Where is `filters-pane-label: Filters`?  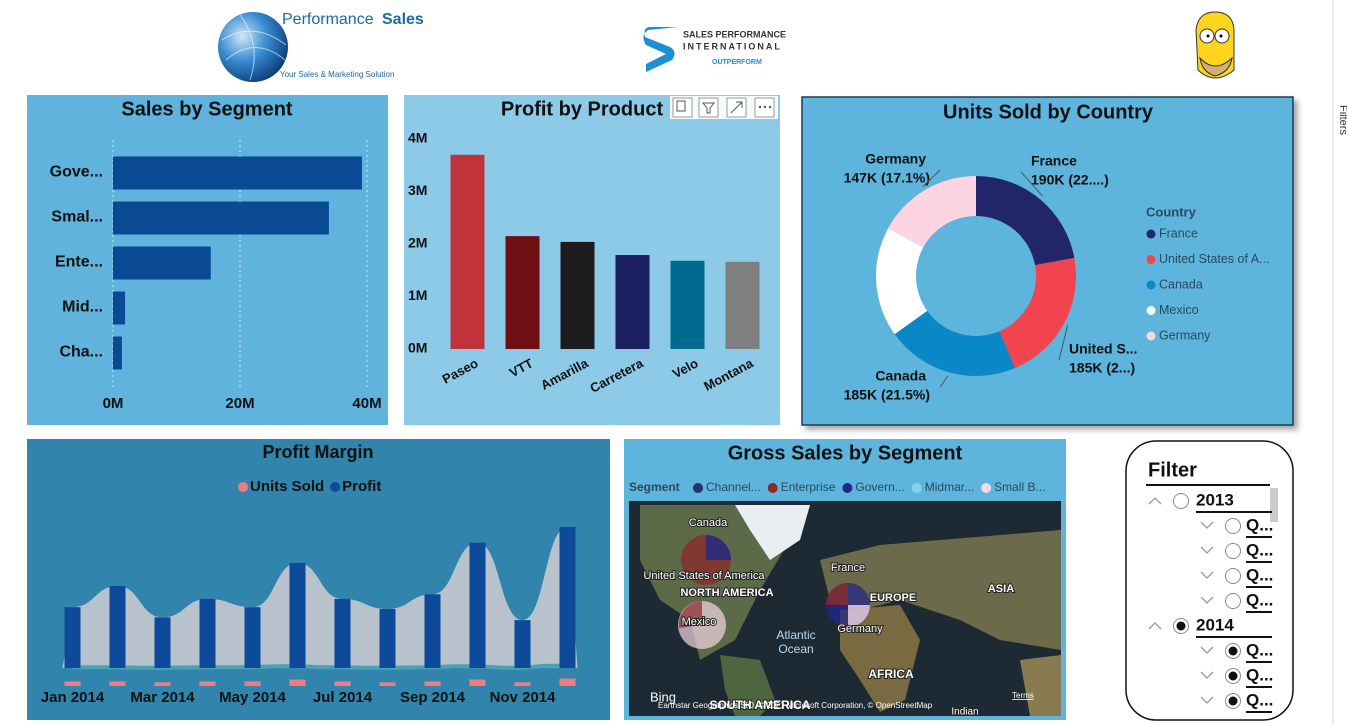 filters-pane-label: Filters is located at coordinates (1342, 120).